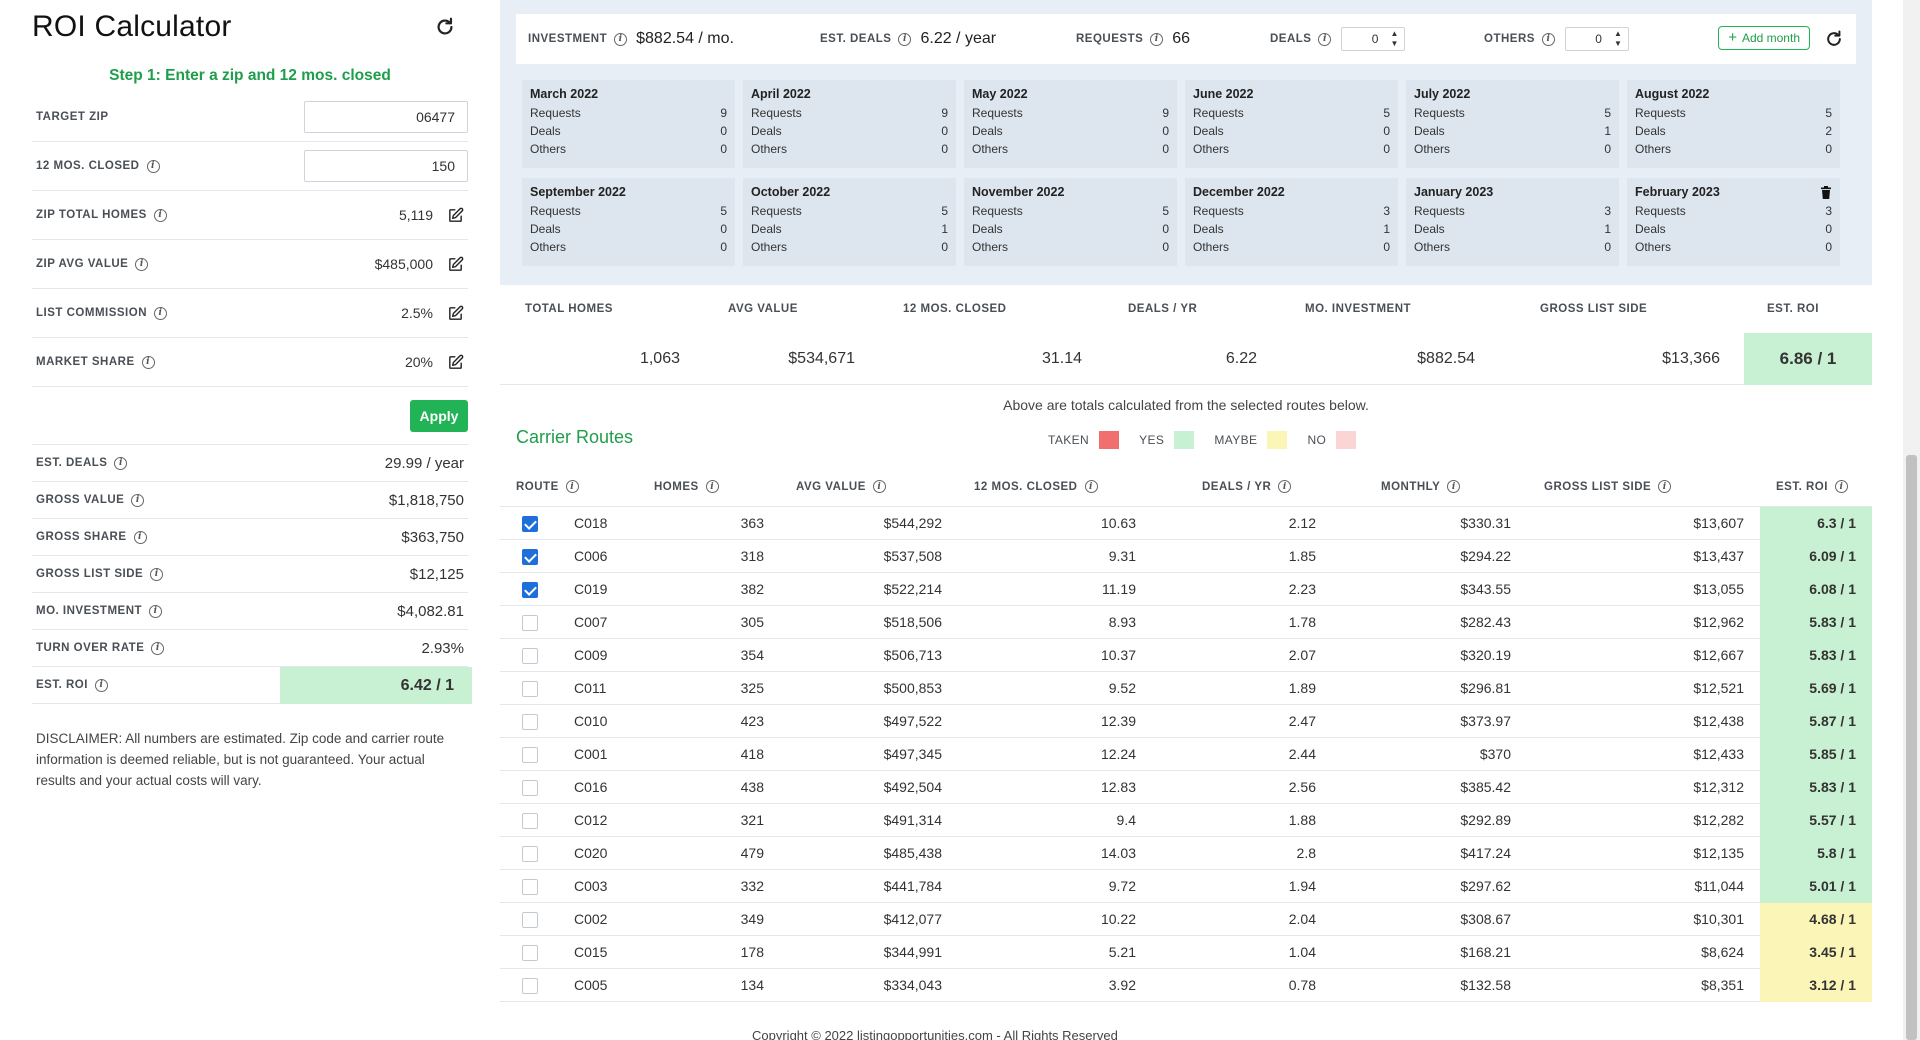 The image size is (1920, 1040). What do you see at coordinates (1816, 622) in the screenshot?
I see `route-roi: 5.83 / 1` at bounding box center [1816, 622].